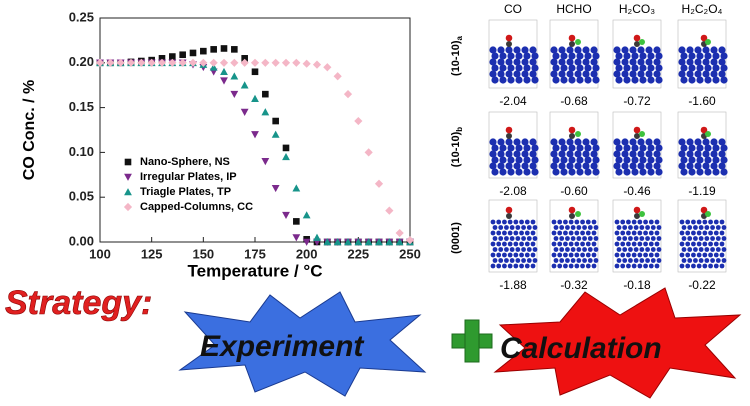 This screenshot has width=750, height=406. What do you see at coordinates (282, 346) in the screenshot?
I see `experiment-label: Experiment` at bounding box center [282, 346].